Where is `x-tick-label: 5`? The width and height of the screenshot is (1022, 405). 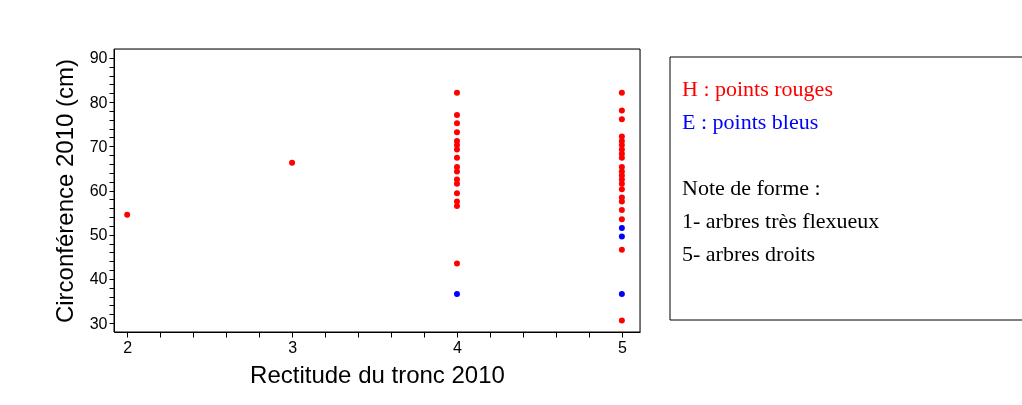 x-tick-label: 5 is located at coordinates (622, 347).